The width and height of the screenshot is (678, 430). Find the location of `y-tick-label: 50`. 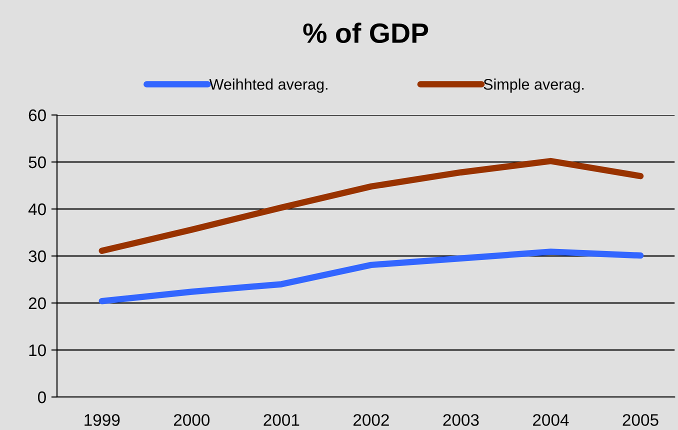

y-tick-label: 50 is located at coordinates (37, 162).